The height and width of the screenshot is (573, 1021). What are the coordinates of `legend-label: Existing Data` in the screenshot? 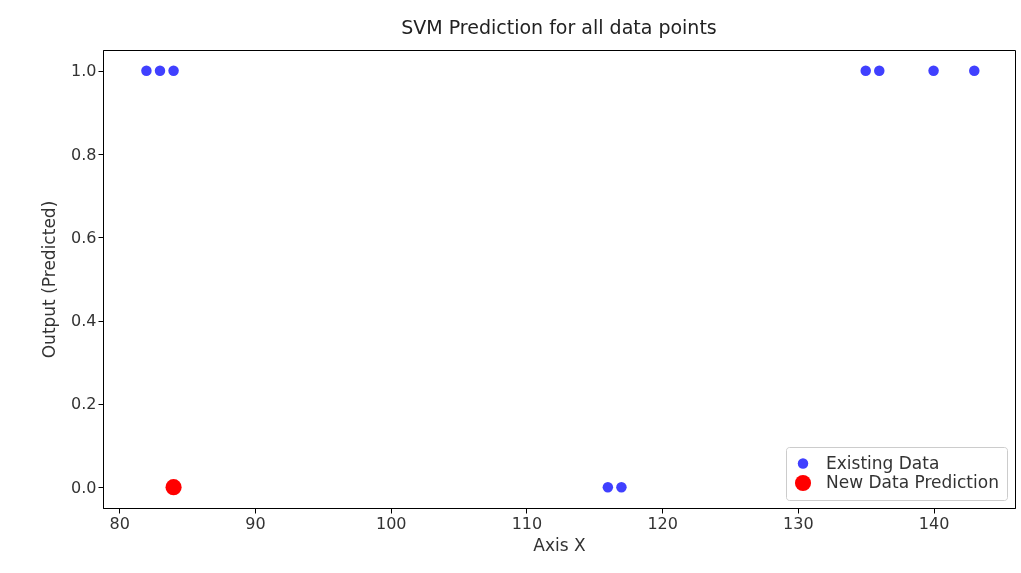 It's located at (883, 462).